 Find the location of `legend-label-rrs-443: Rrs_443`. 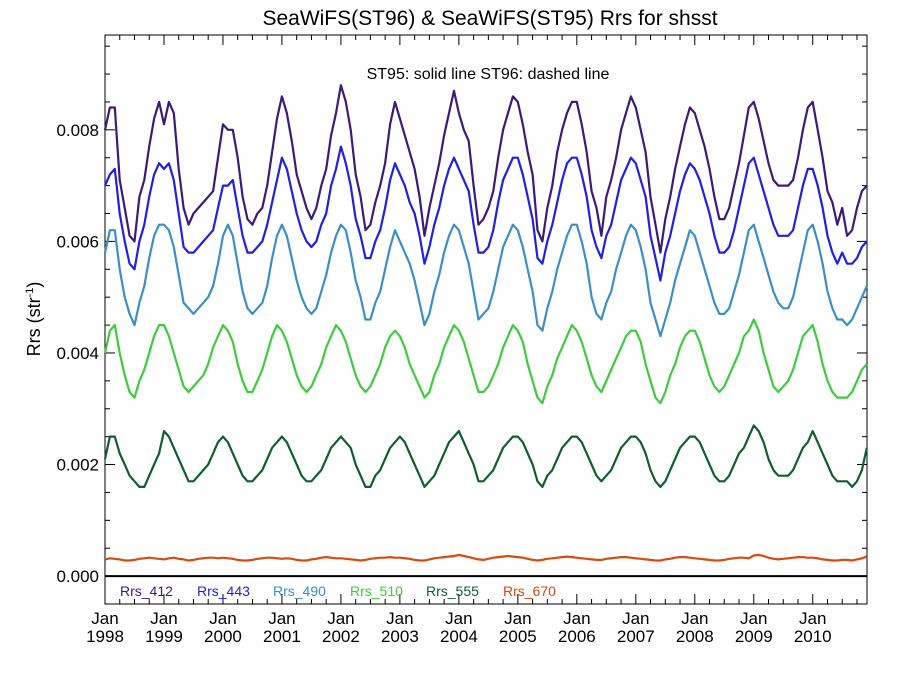

legend-label-rrs-443: Rrs_443 is located at coordinates (223, 591).